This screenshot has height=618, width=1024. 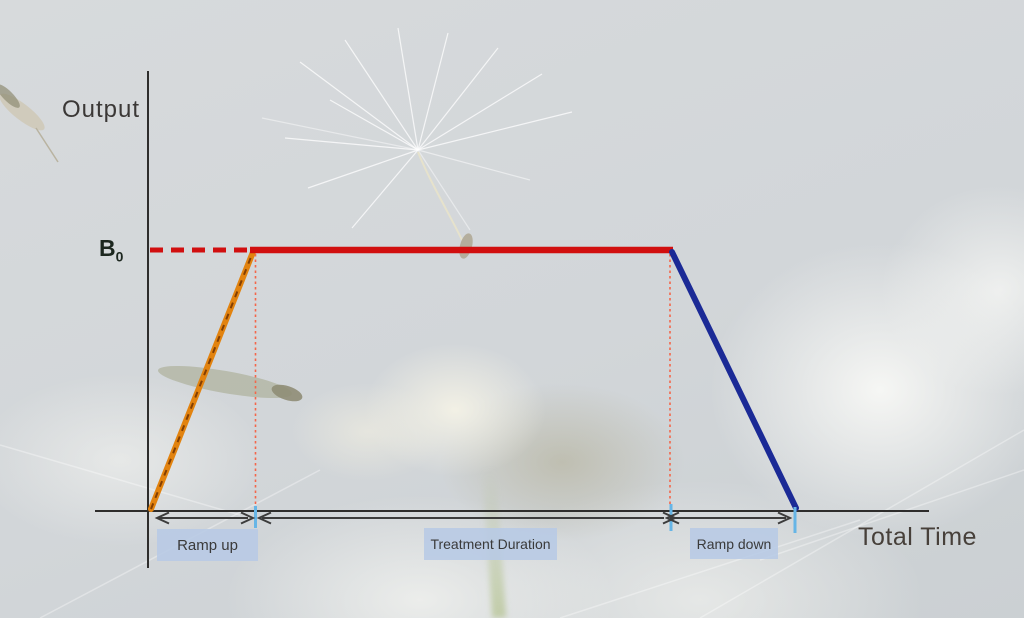 What do you see at coordinates (785, 518) in the screenshot?
I see `ramp-down-arrowhead-right` at bounding box center [785, 518].